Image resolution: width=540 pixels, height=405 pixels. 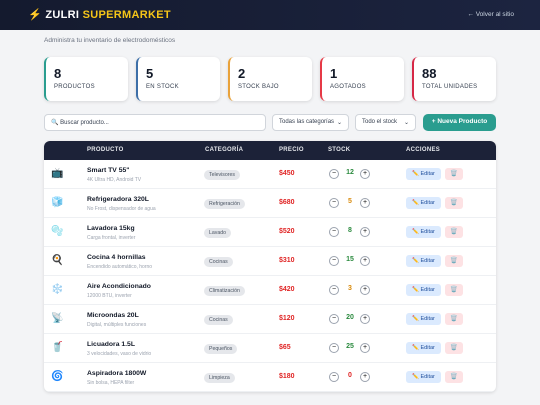 I want to click on new-product-button: + Nueva Producto, so click(x=459, y=122).